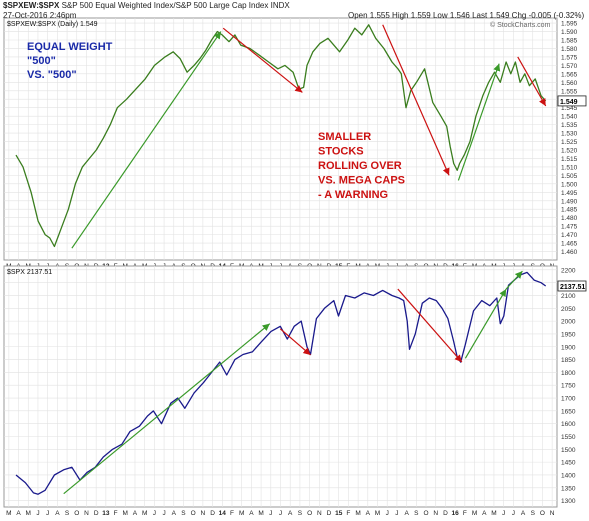 Image resolution: width=589 pixels, height=521 pixels. Describe the element at coordinates (569, 91) in the screenshot. I see `y-tick-label: 1.555` at that location.